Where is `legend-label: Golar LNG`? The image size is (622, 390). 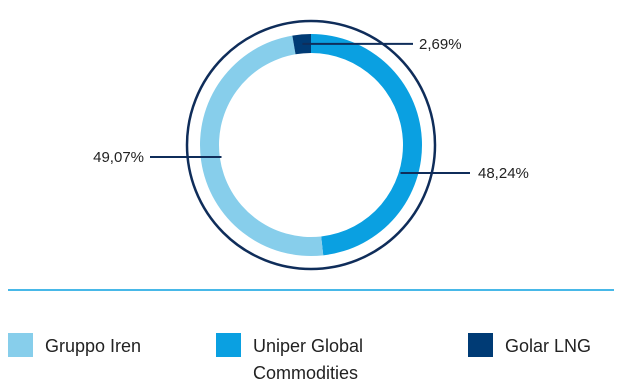
legend-label: Golar LNG is located at coordinates (548, 346).